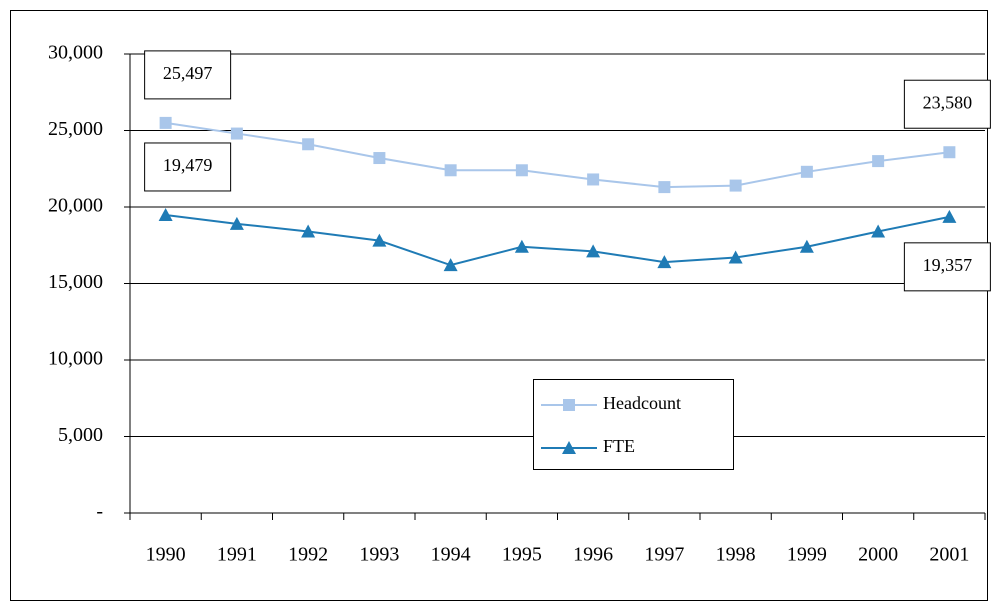 The width and height of the screenshot is (992, 616). What do you see at coordinates (75, 53) in the screenshot?
I see `y-tick-label: 30,000` at bounding box center [75, 53].